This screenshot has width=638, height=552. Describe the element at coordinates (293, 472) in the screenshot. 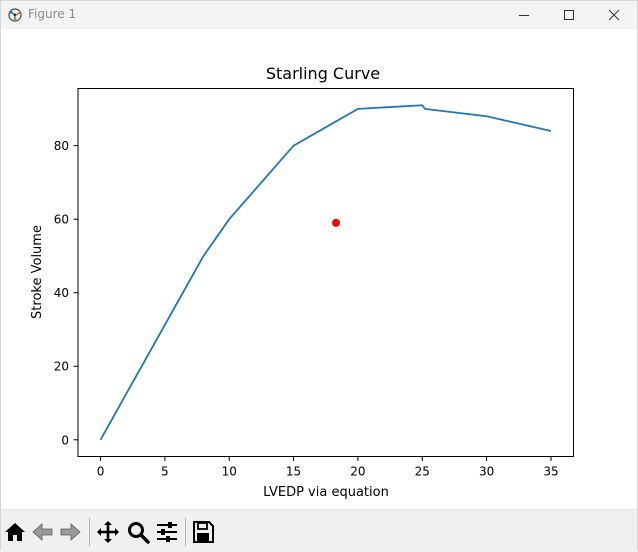

I see `x-tick-label: 15` at that location.